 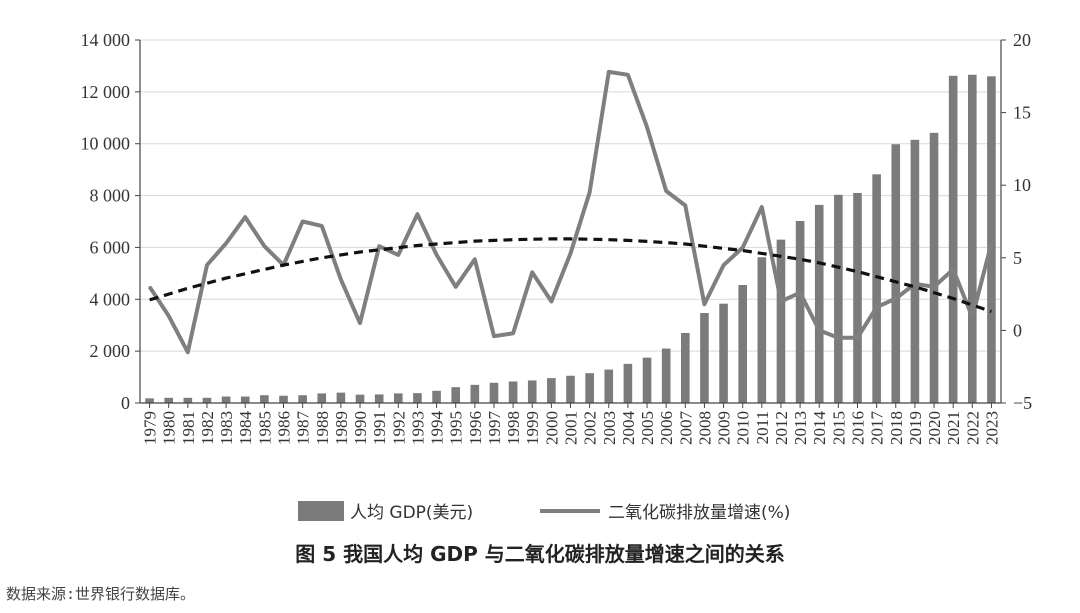 What do you see at coordinates (494, 428) in the screenshot?
I see `x-tick-label: 1997` at bounding box center [494, 428].